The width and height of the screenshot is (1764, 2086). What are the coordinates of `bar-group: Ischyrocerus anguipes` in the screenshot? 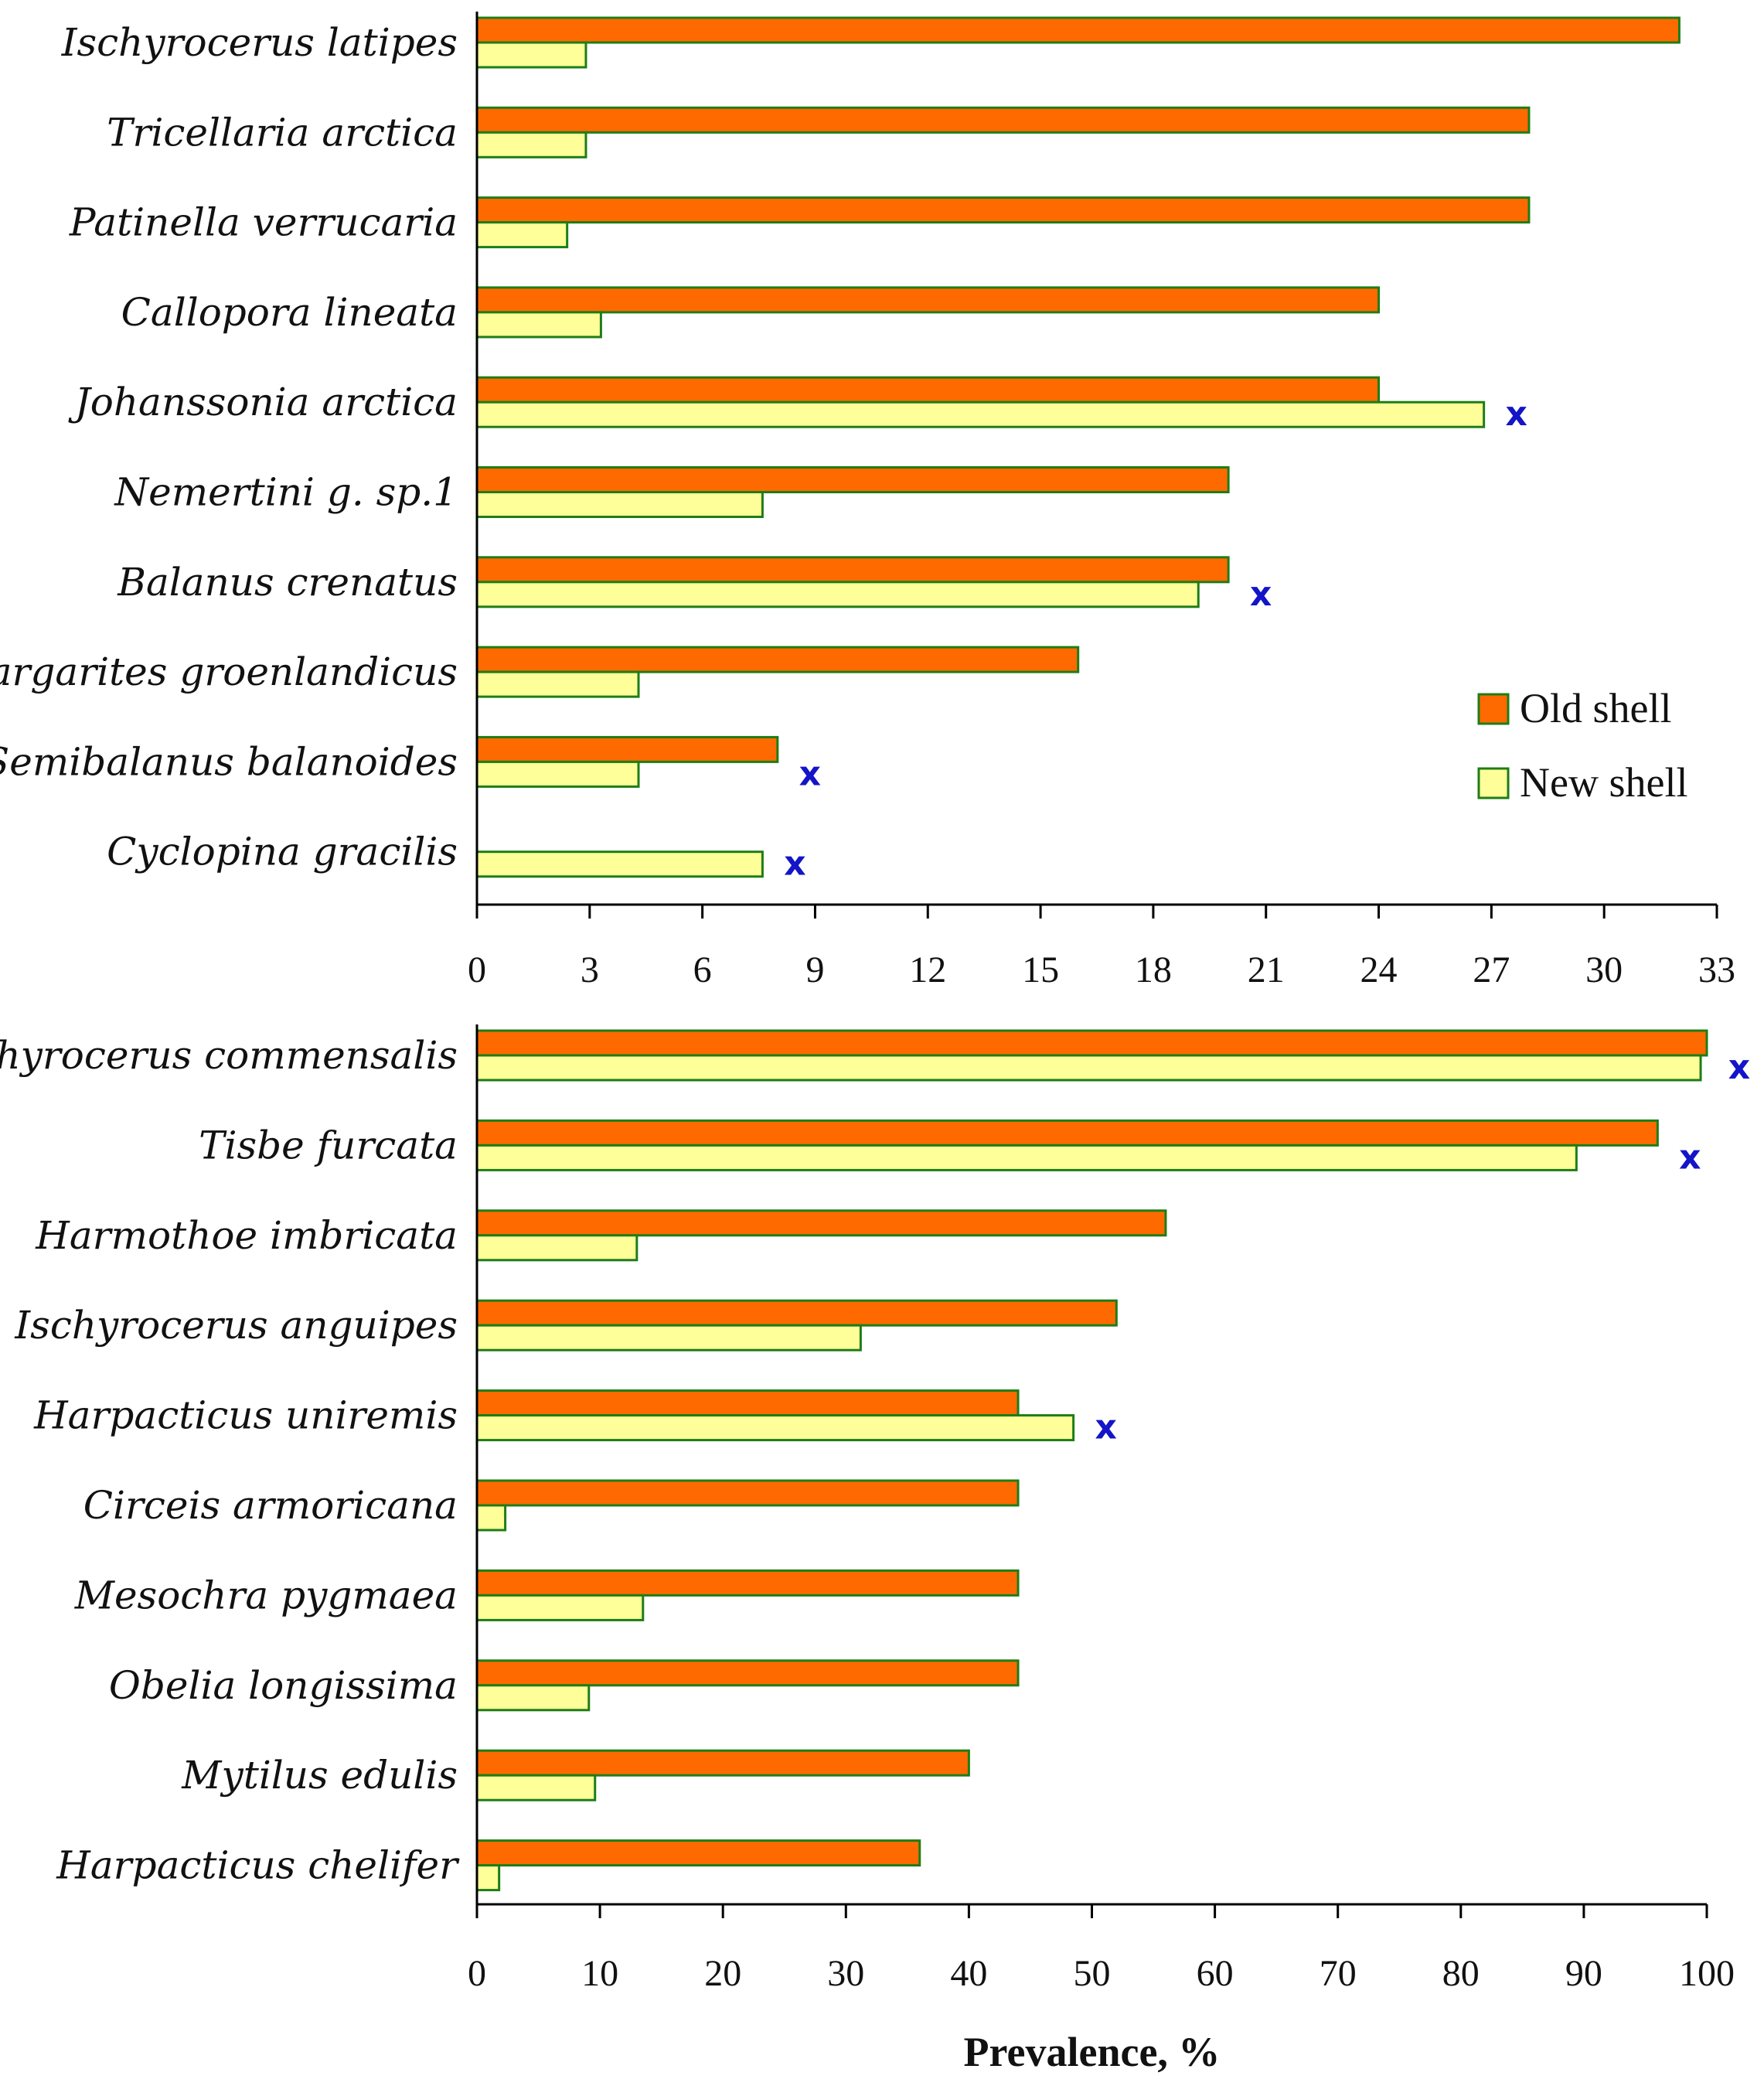 It's located at (566, 1325).